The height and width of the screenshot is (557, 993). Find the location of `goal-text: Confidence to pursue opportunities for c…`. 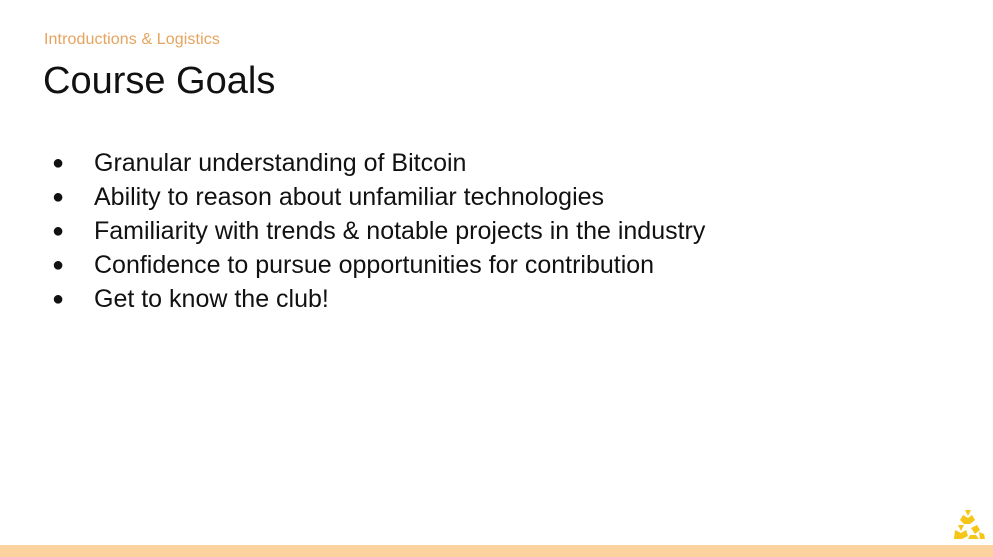

goal-text: Confidence to pursue opportunities for c… is located at coordinates (374, 264).